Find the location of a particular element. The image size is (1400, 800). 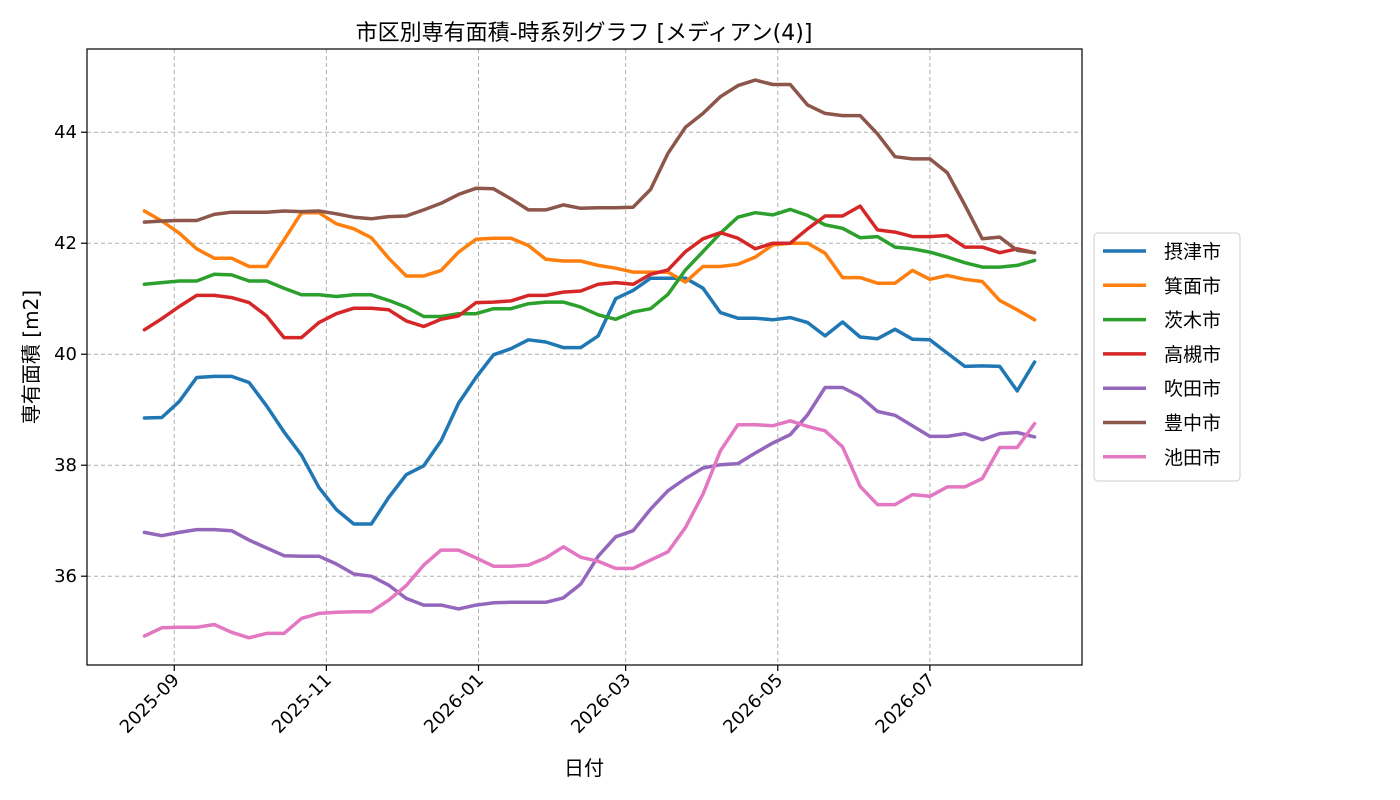

legend-label: 吹田市 is located at coordinates (1192, 389).